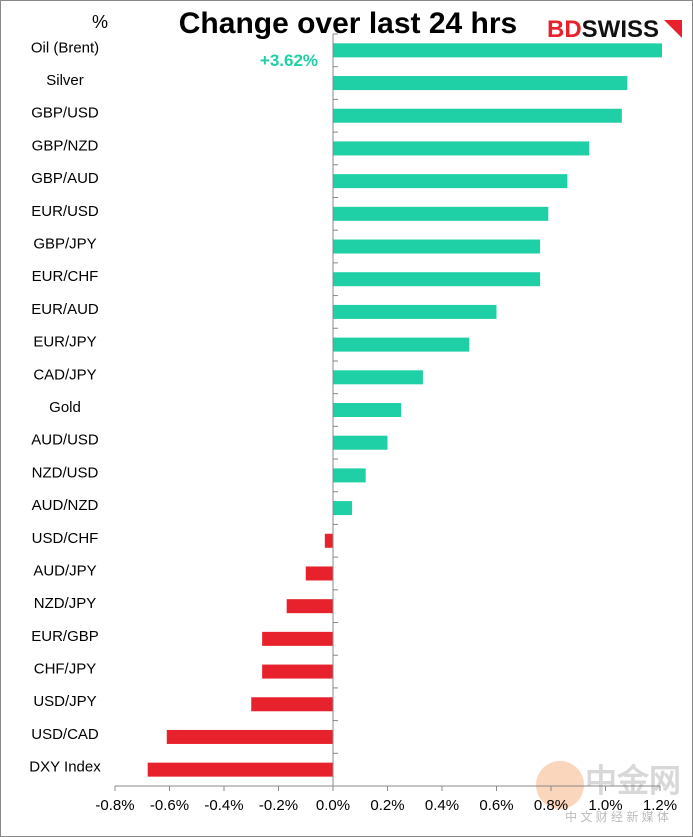  Describe the element at coordinates (660, 805) in the screenshot. I see `x-tick-label: 1.2%` at that location.